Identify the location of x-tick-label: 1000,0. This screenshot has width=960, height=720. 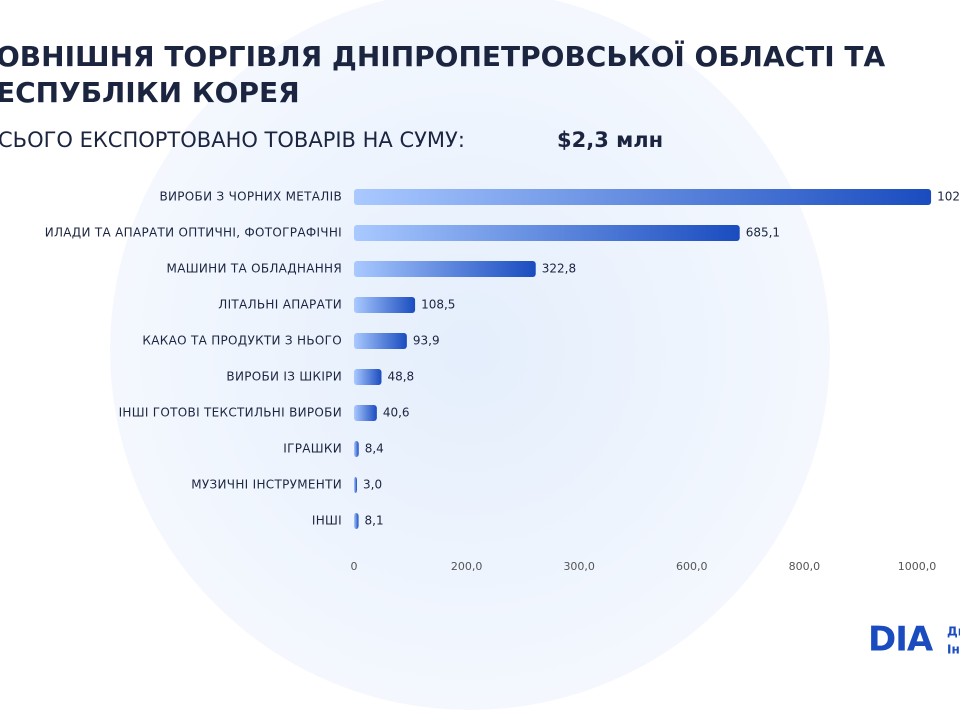
(917, 566).